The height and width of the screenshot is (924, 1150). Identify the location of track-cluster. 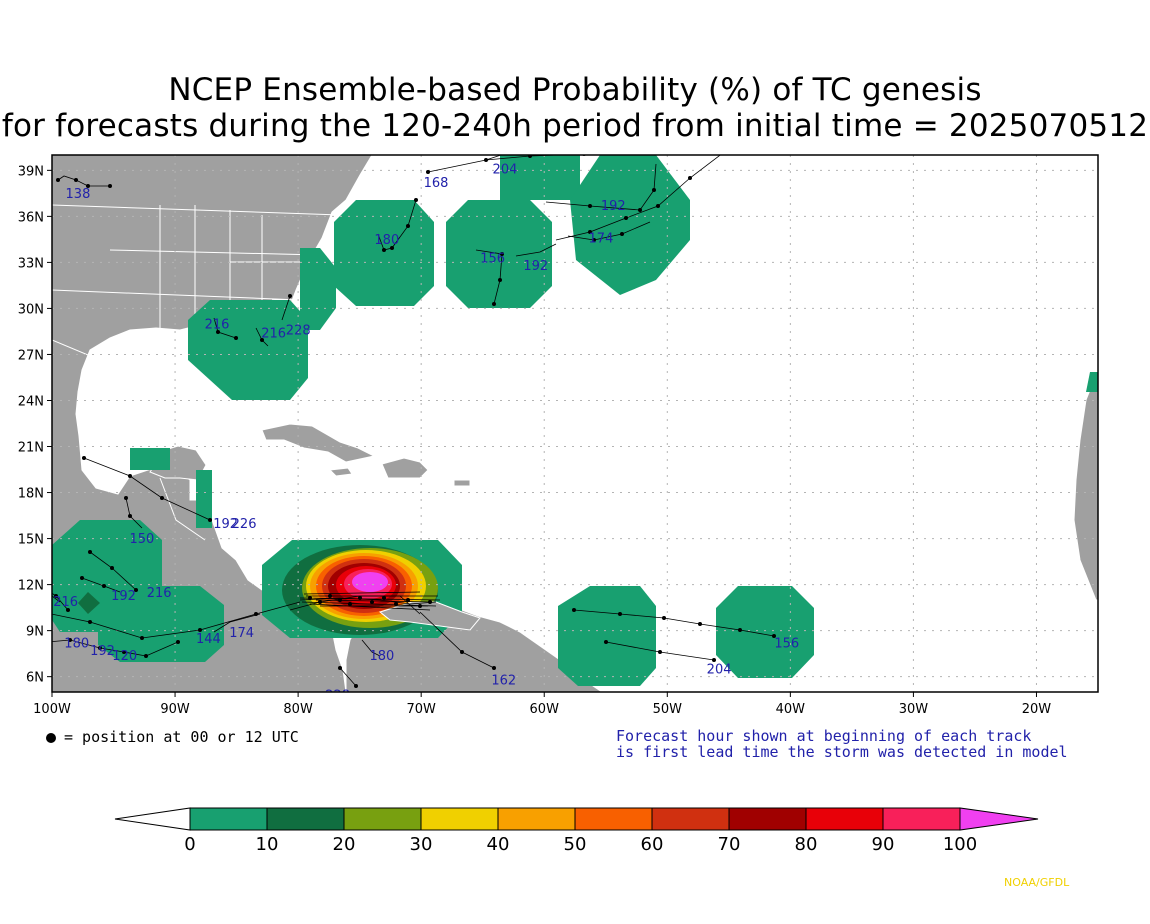
(370, 601).